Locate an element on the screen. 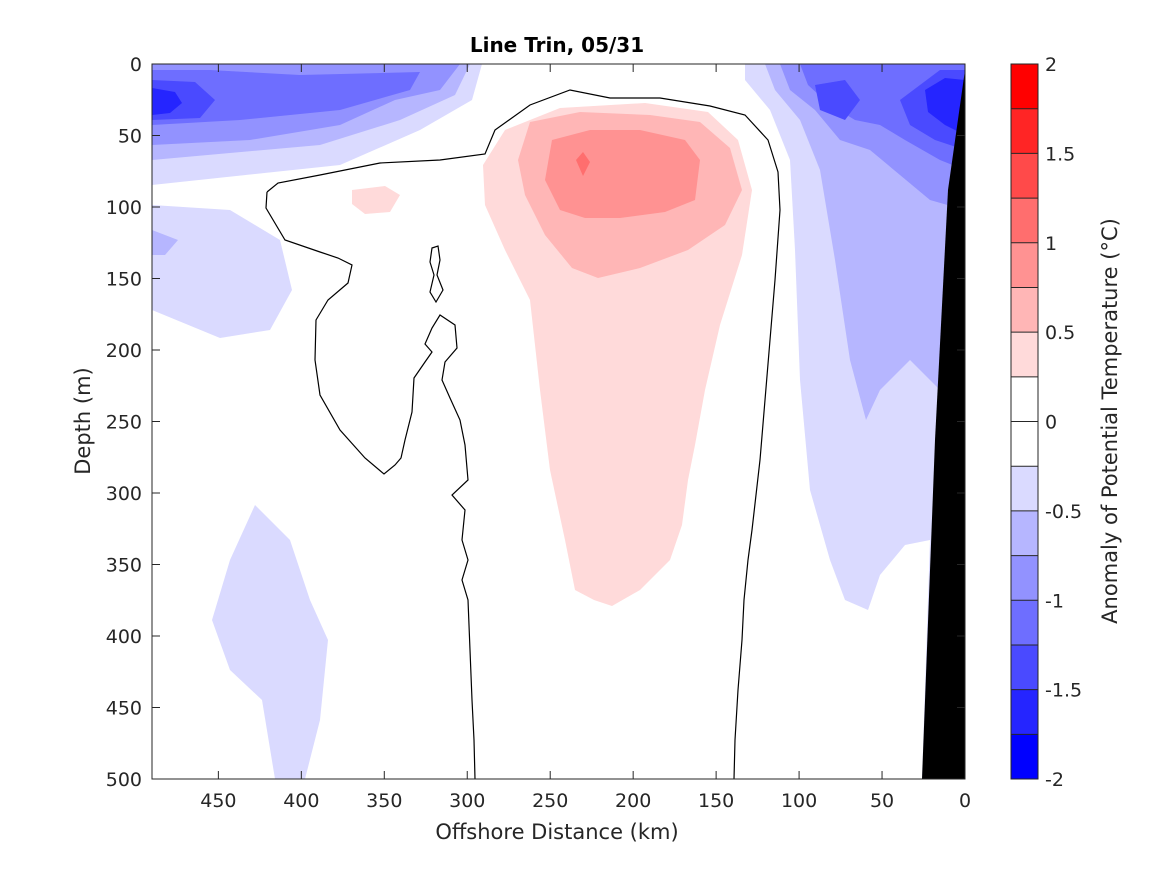 The height and width of the screenshot is (875, 1167). x-tick-label: 450 is located at coordinates (218, 801).